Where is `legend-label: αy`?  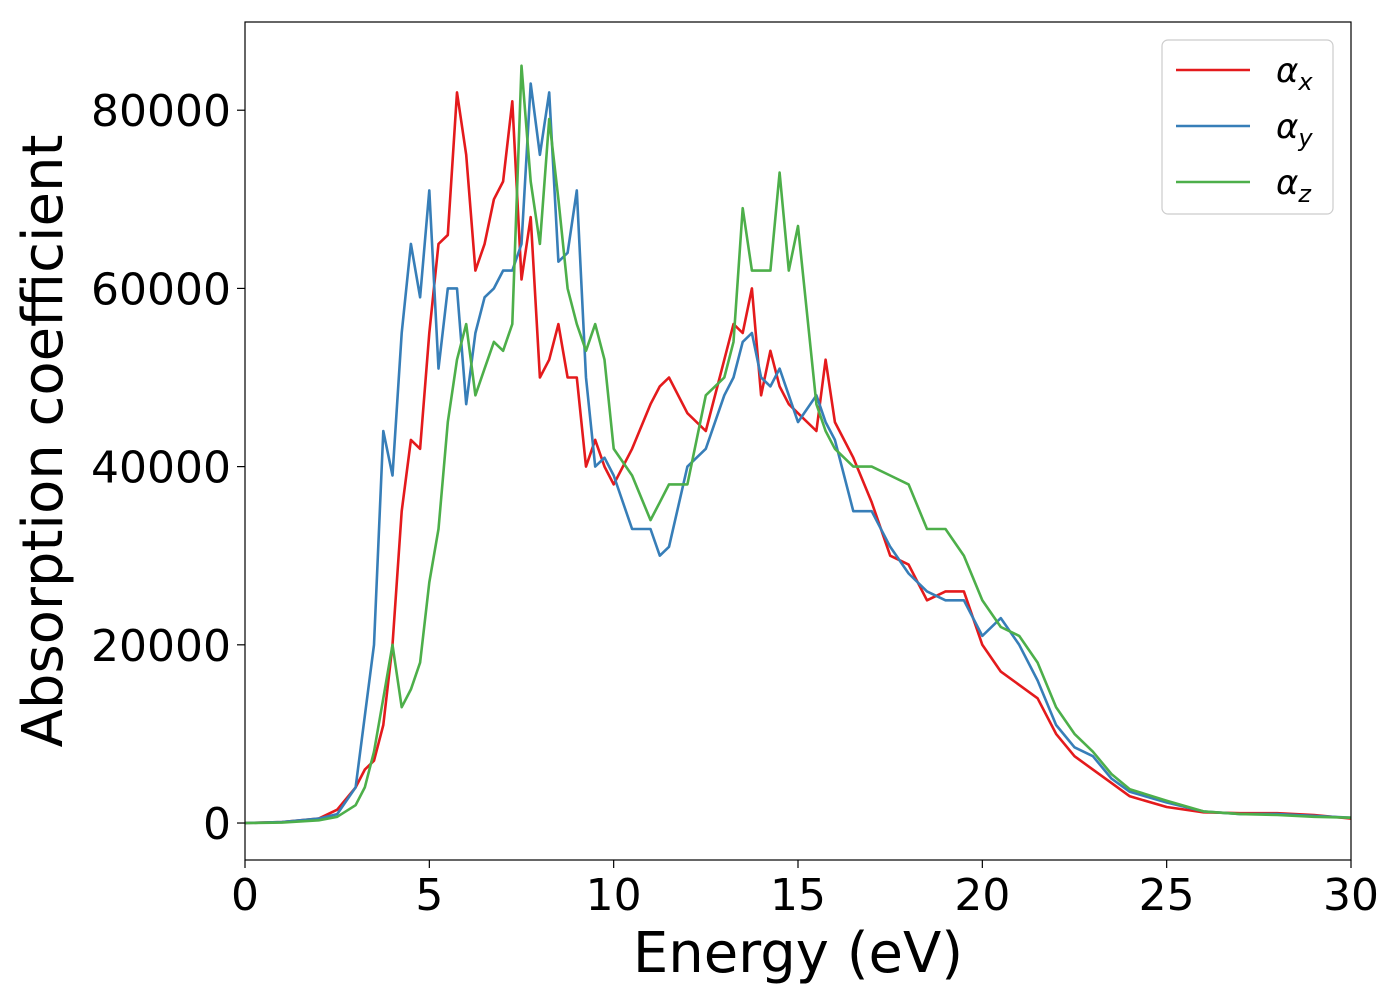 legend-label: αy is located at coordinates (1294, 129).